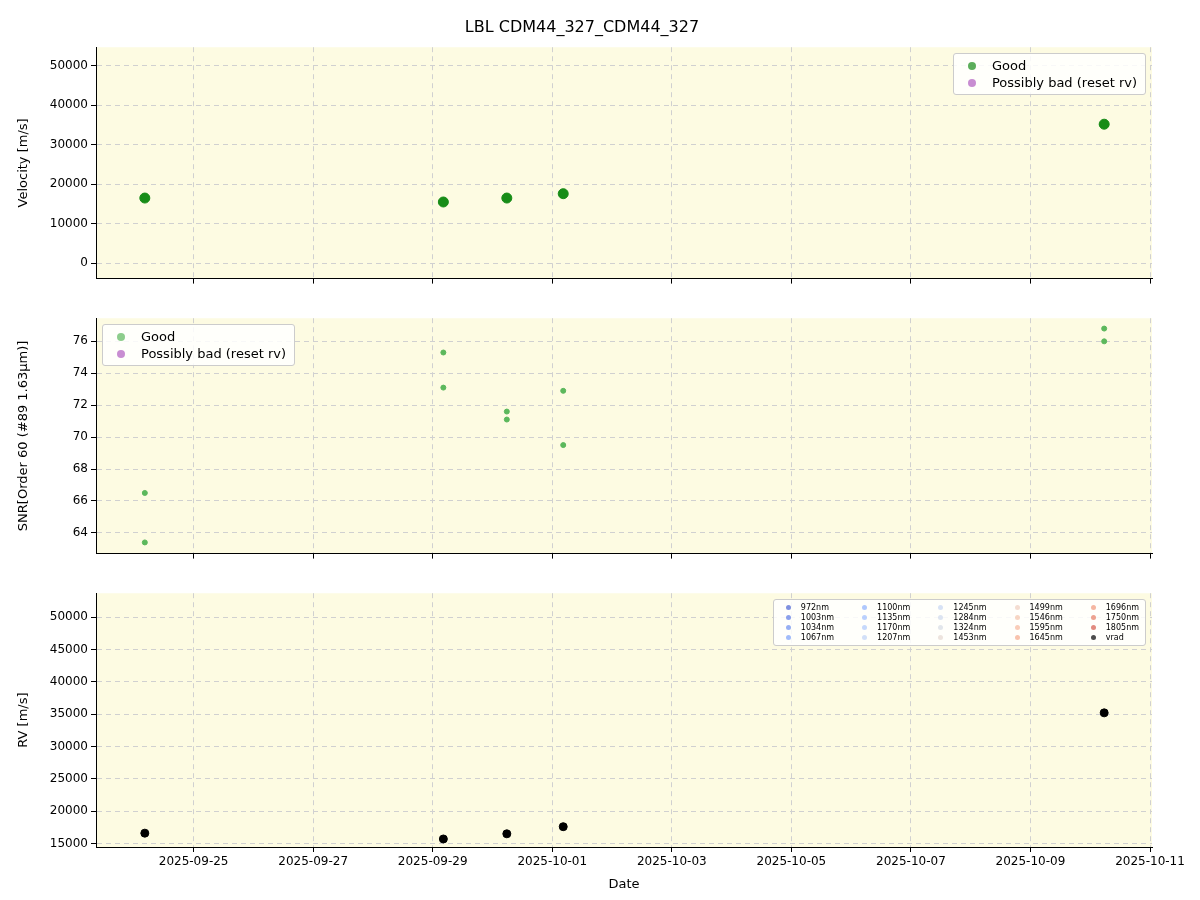  What do you see at coordinates (624, 883) in the screenshot?
I see `x-axis-title: Date` at bounding box center [624, 883].